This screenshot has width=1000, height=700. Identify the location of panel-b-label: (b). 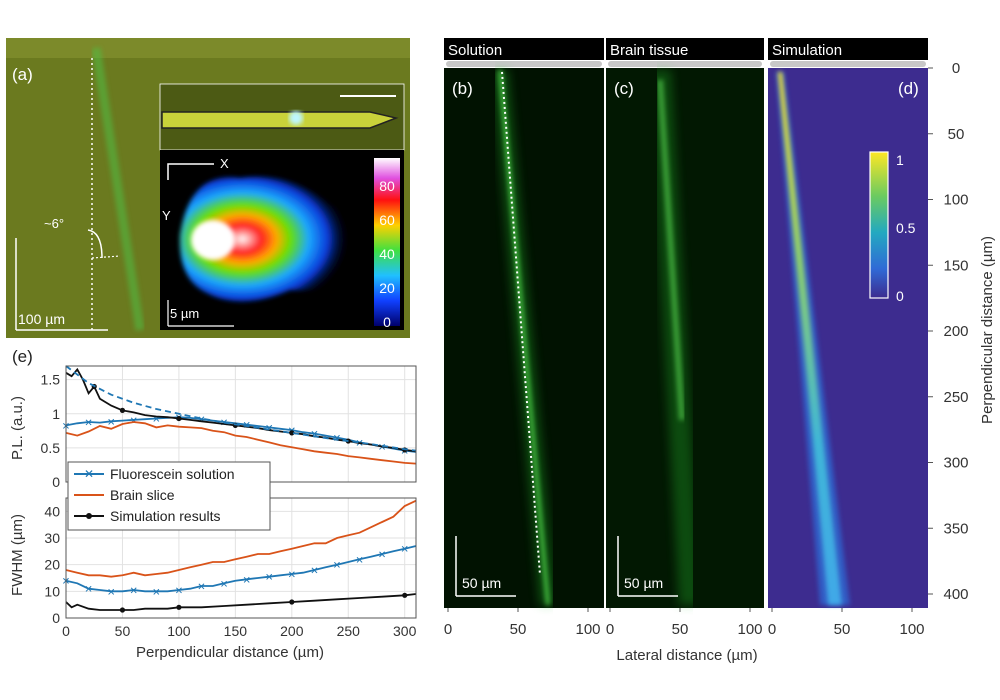
(462, 88).